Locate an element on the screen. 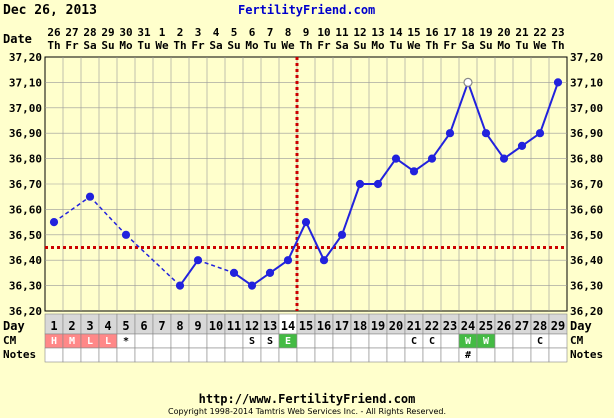  date-label: 7 is located at coordinates (270, 32).